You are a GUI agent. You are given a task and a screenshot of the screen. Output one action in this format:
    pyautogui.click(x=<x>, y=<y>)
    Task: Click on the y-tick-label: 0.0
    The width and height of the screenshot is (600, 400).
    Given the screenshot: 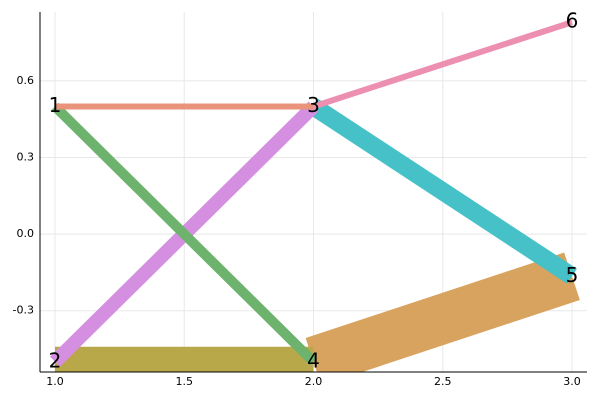 What is the action you would take?
    pyautogui.click(x=26, y=233)
    